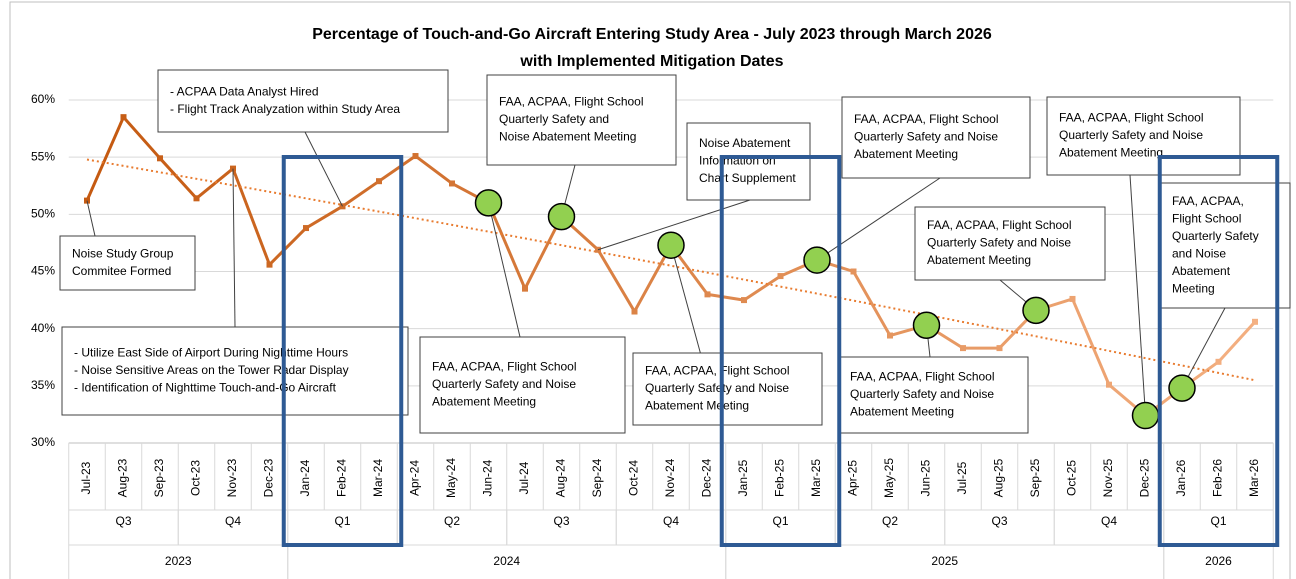 The image size is (1296, 579). What do you see at coordinates (1218, 478) in the screenshot?
I see `x-tick-label: Feb-26` at bounding box center [1218, 478].